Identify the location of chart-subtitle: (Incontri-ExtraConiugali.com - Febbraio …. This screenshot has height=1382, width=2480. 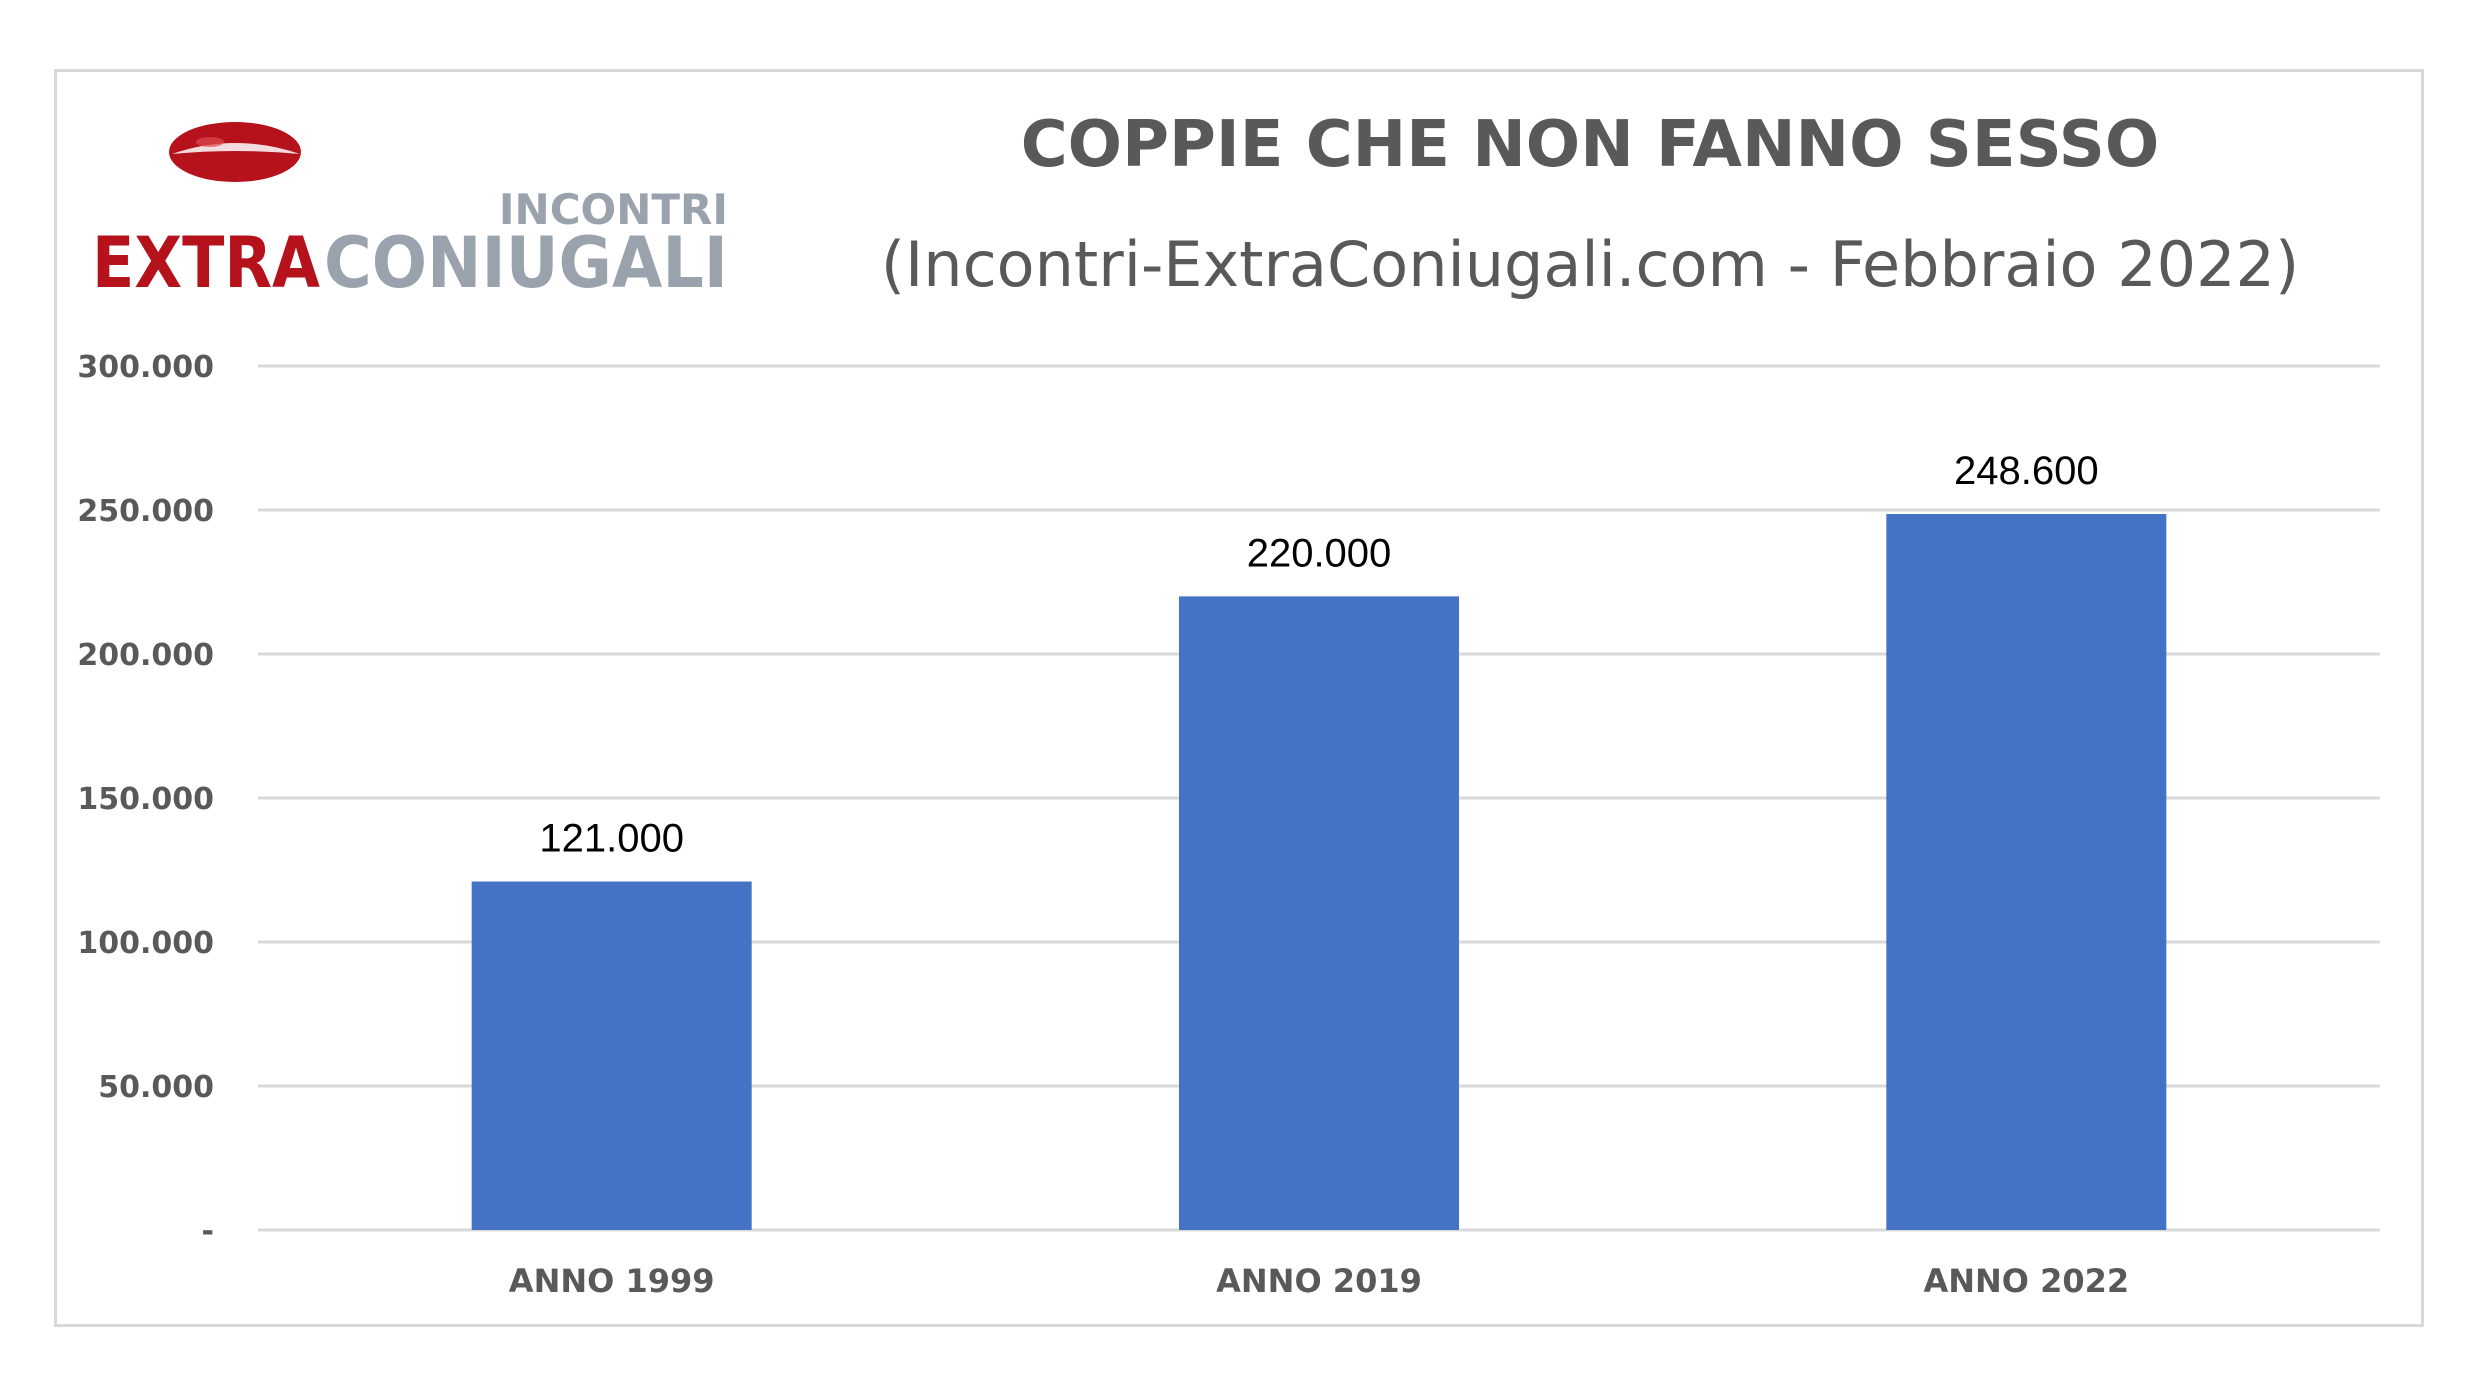
(1590, 264).